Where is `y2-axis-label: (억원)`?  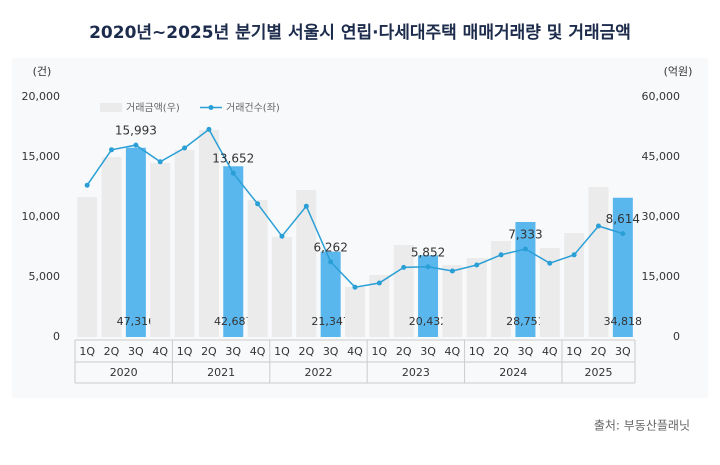 y2-axis-label: (억원) is located at coordinates (678, 71).